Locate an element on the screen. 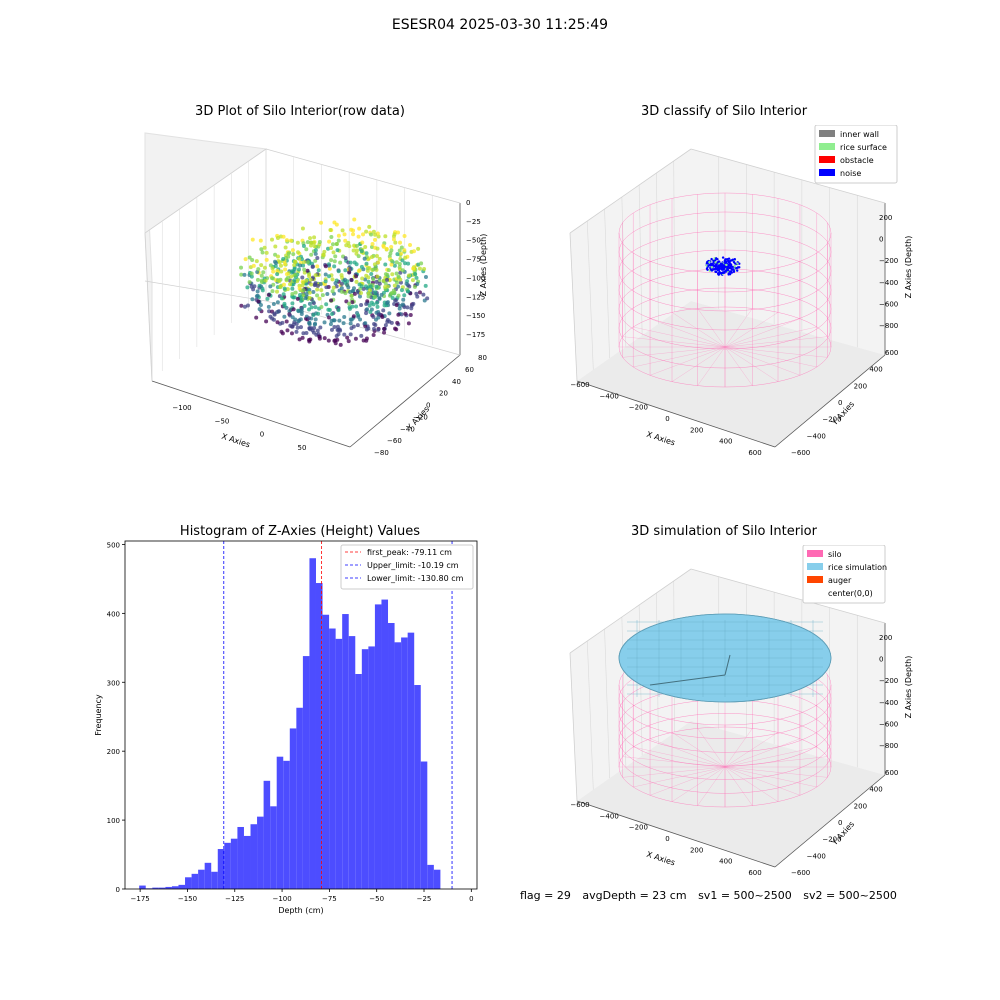 Image resolution: width=1000 pixels, height=1000 pixels. x-axis-label: Depth (cm) is located at coordinates (300, 910).